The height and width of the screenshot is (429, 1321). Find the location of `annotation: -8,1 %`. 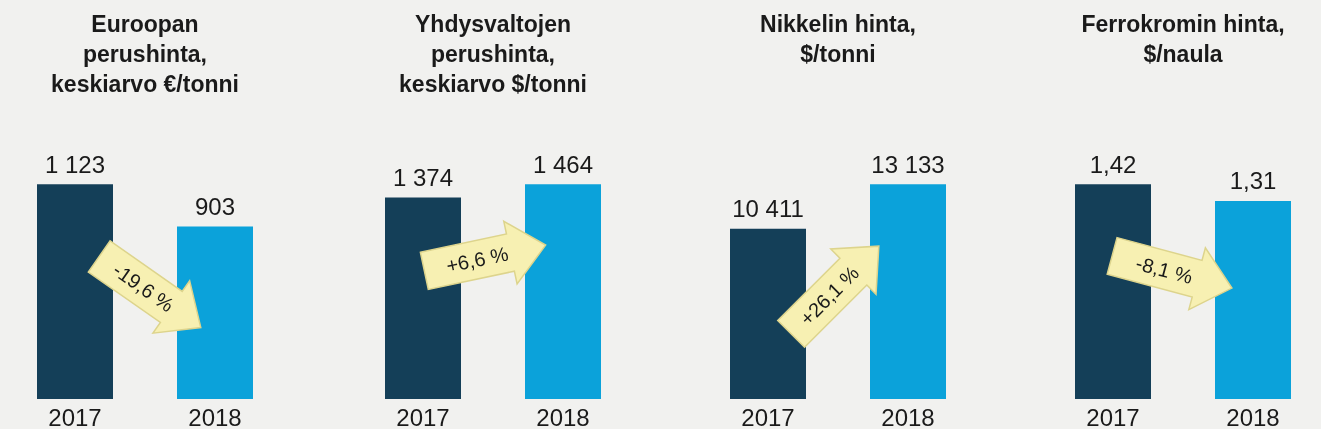

annotation: -8,1 % is located at coordinates (1164, 270).